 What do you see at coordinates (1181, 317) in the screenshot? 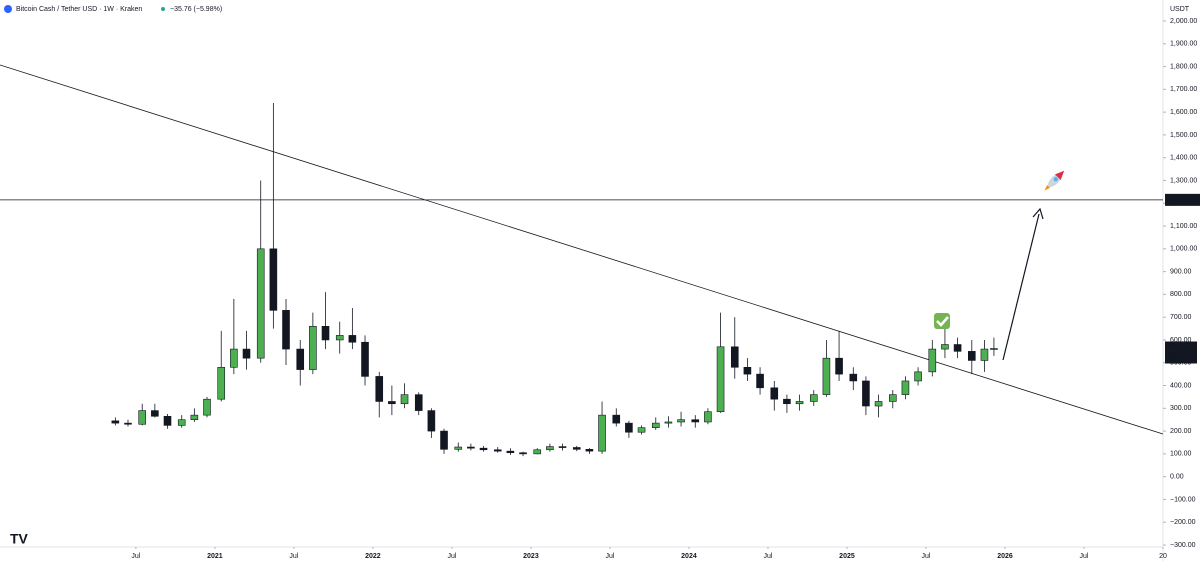
I see `y-tick-label: 700.00` at bounding box center [1181, 317].